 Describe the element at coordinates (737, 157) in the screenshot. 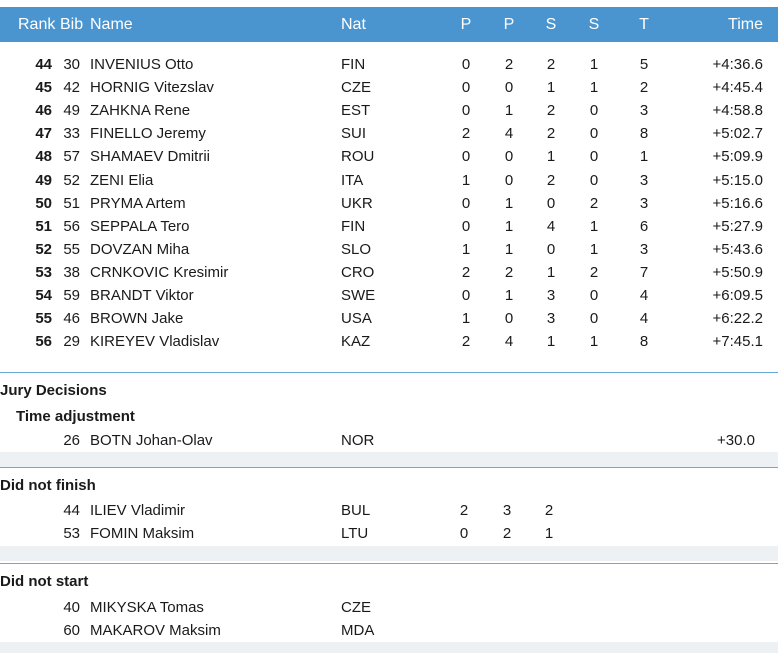

I see `time-cell: +5:09.9` at that location.